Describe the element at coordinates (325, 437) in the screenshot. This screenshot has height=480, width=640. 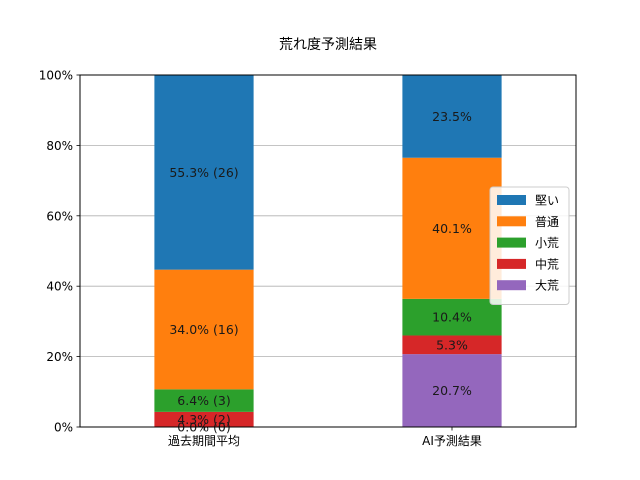
I see `x-axis: 過去期間平均 AI予測結果` at that location.